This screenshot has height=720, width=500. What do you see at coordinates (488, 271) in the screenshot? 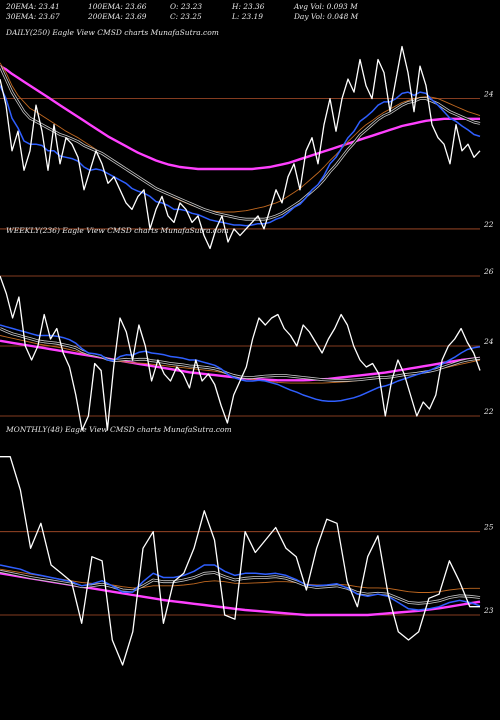
I see `tick-label-p2-0: 26` at bounding box center [488, 271].